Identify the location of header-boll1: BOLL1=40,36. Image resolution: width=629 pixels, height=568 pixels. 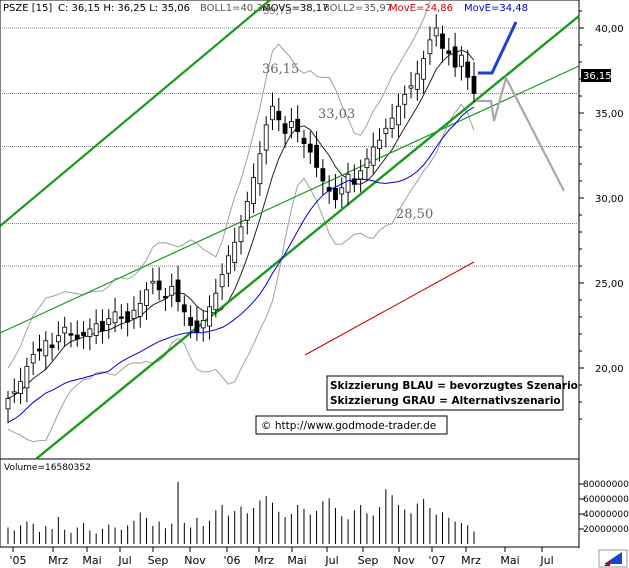
(234, 8).